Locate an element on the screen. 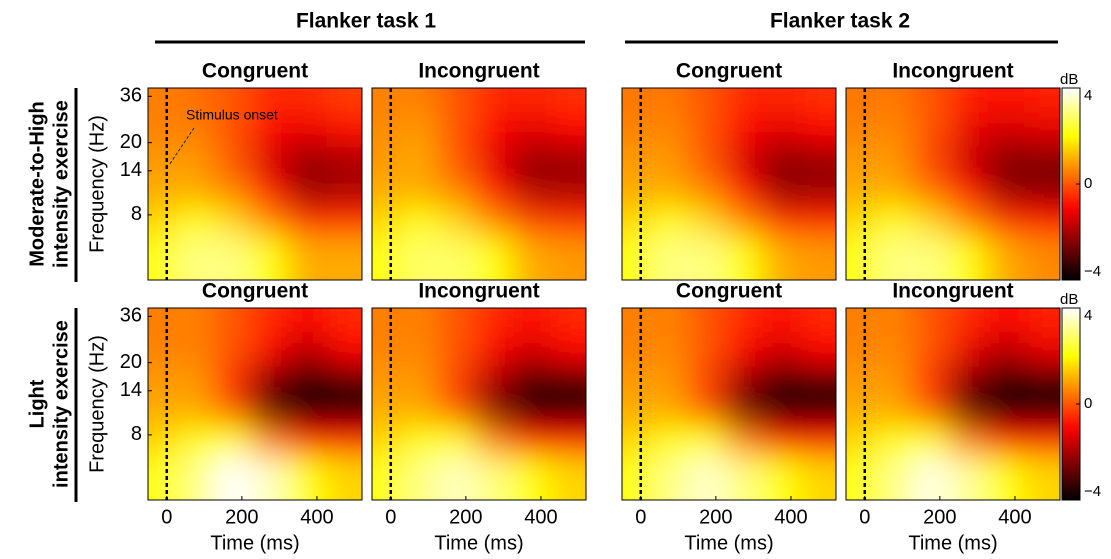 Image resolution: width=1111 pixels, height=559 pixels. row-label: Moderate-to-High is located at coordinates (37, 184).